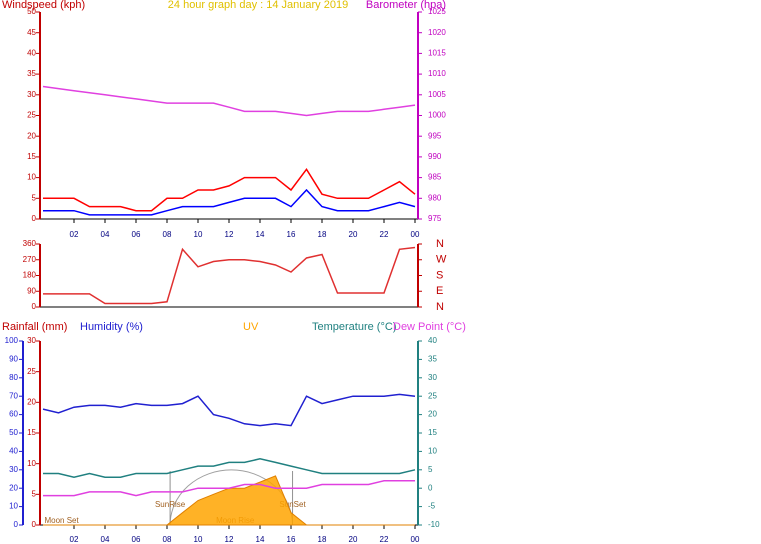  What do you see at coordinates (13, 414) in the screenshot?
I see `tick-label: 60` at bounding box center [13, 414].